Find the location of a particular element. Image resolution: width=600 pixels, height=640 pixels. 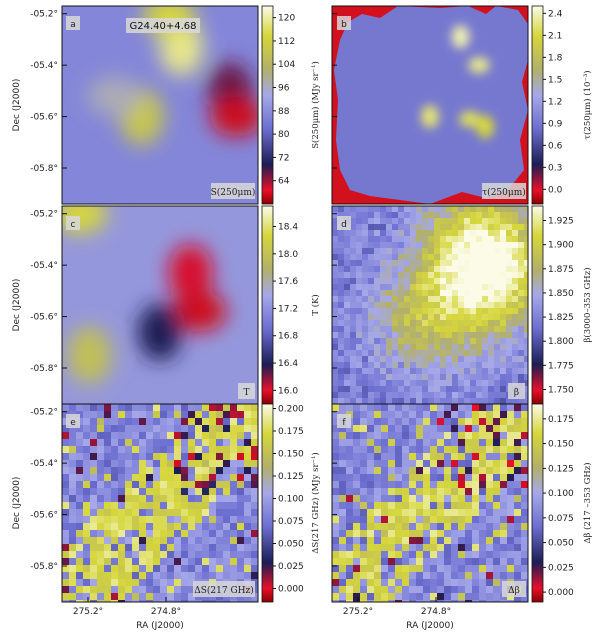

y-tick-label-row2-1: -05.4° is located at coordinates (44, 464).